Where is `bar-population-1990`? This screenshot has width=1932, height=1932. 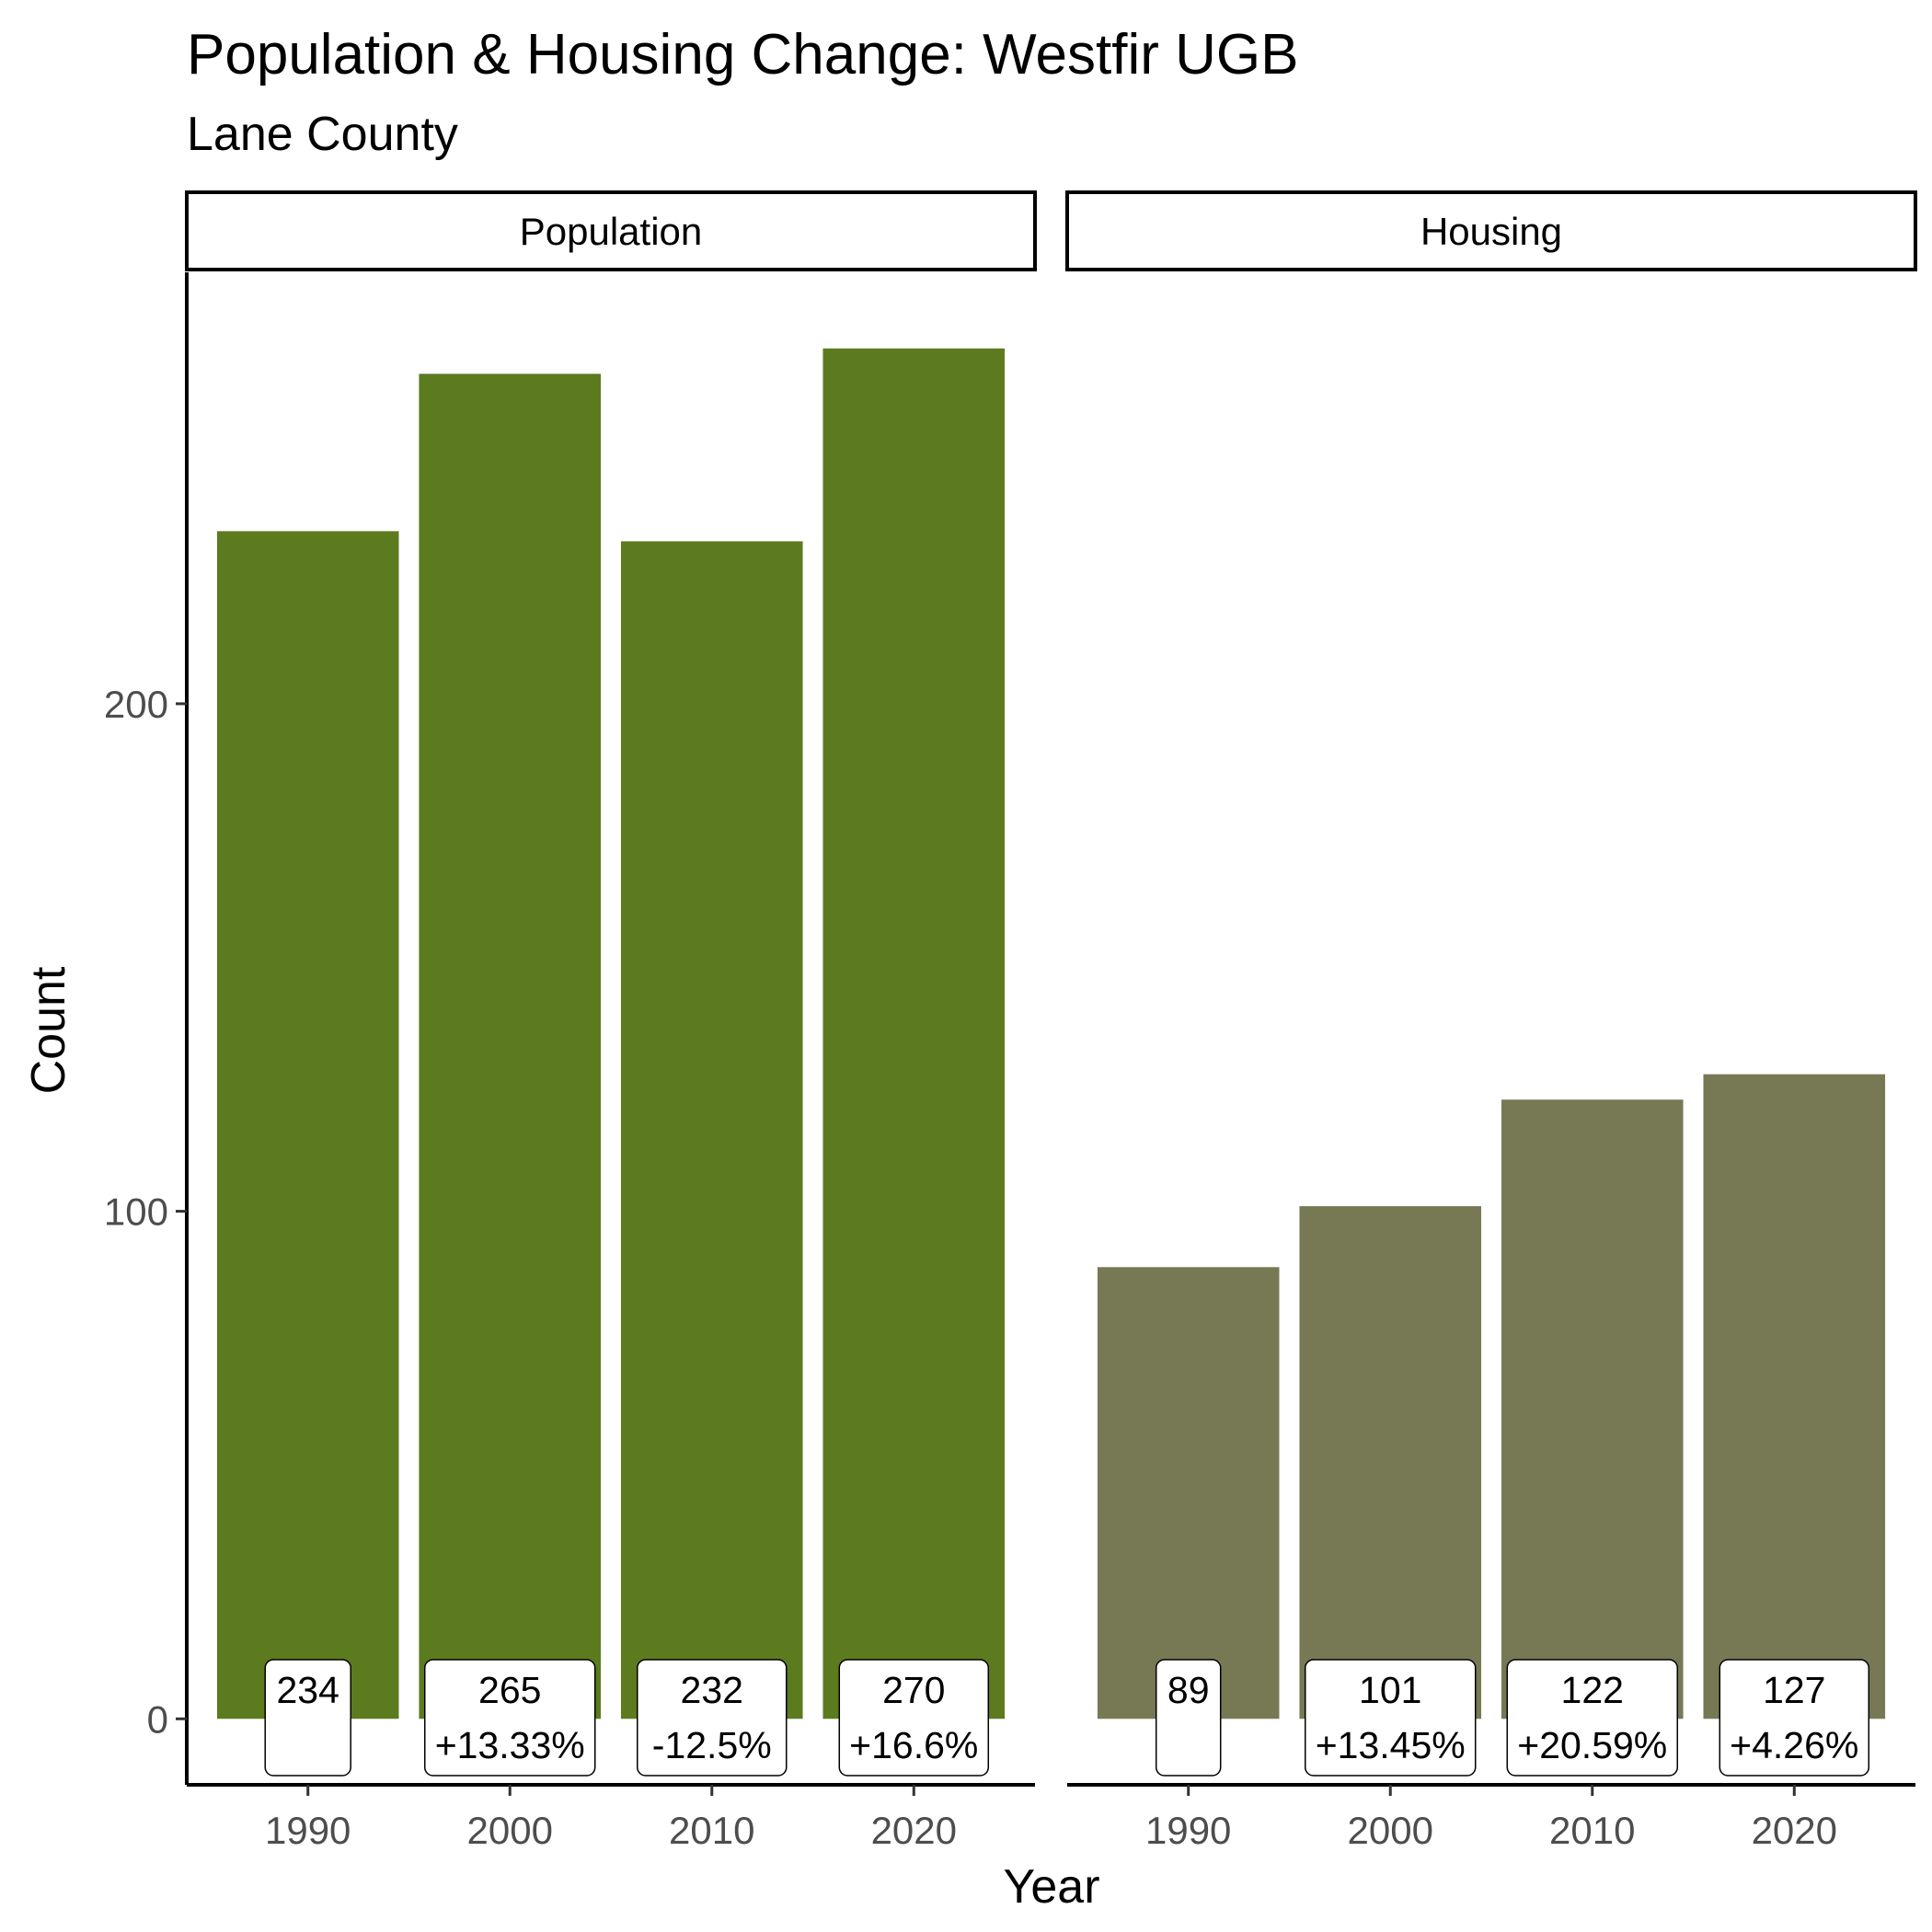 bar-population-1990 is located at coordinates (307, 1125).